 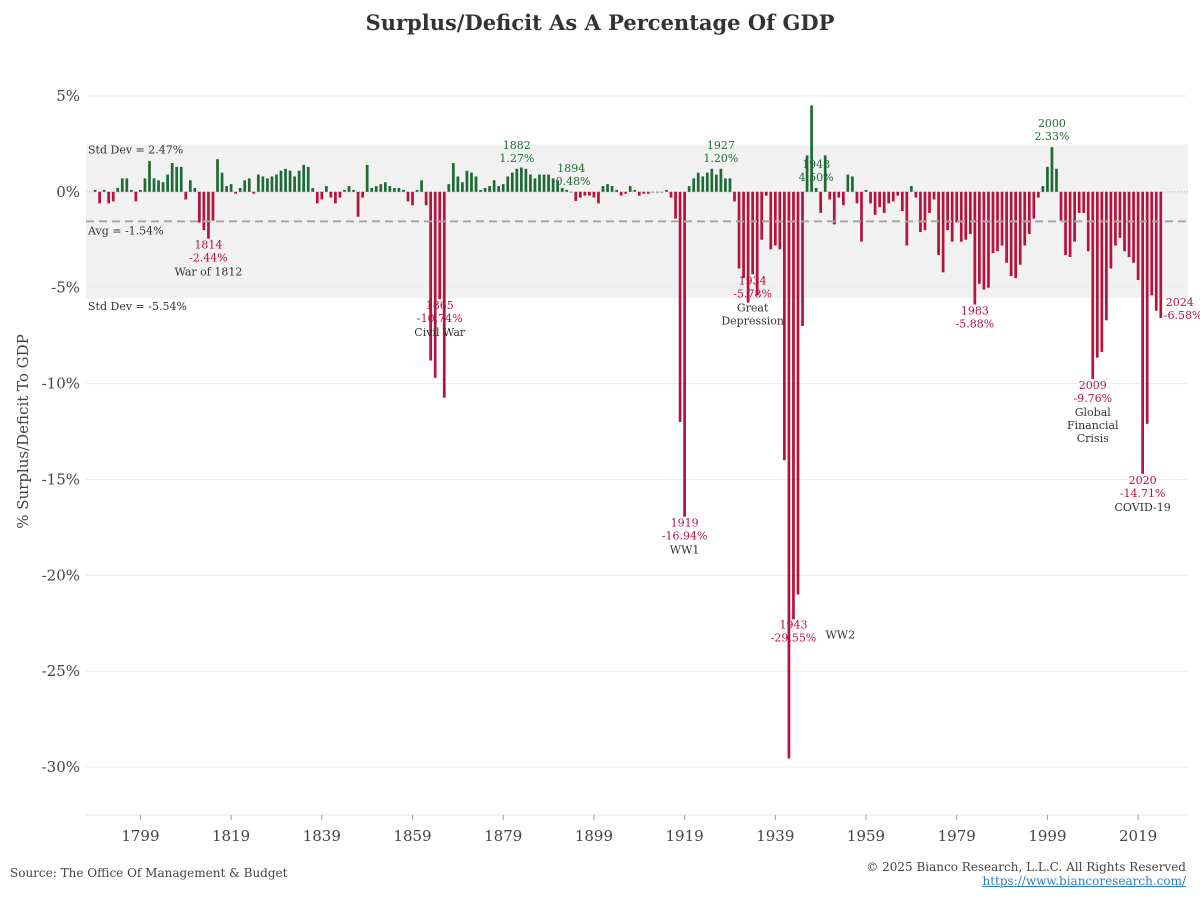 What do you see at coordinates (516, 158) in the screenshot?
I see `annotation-value: 1.27%` at bounding box center [516, 158].